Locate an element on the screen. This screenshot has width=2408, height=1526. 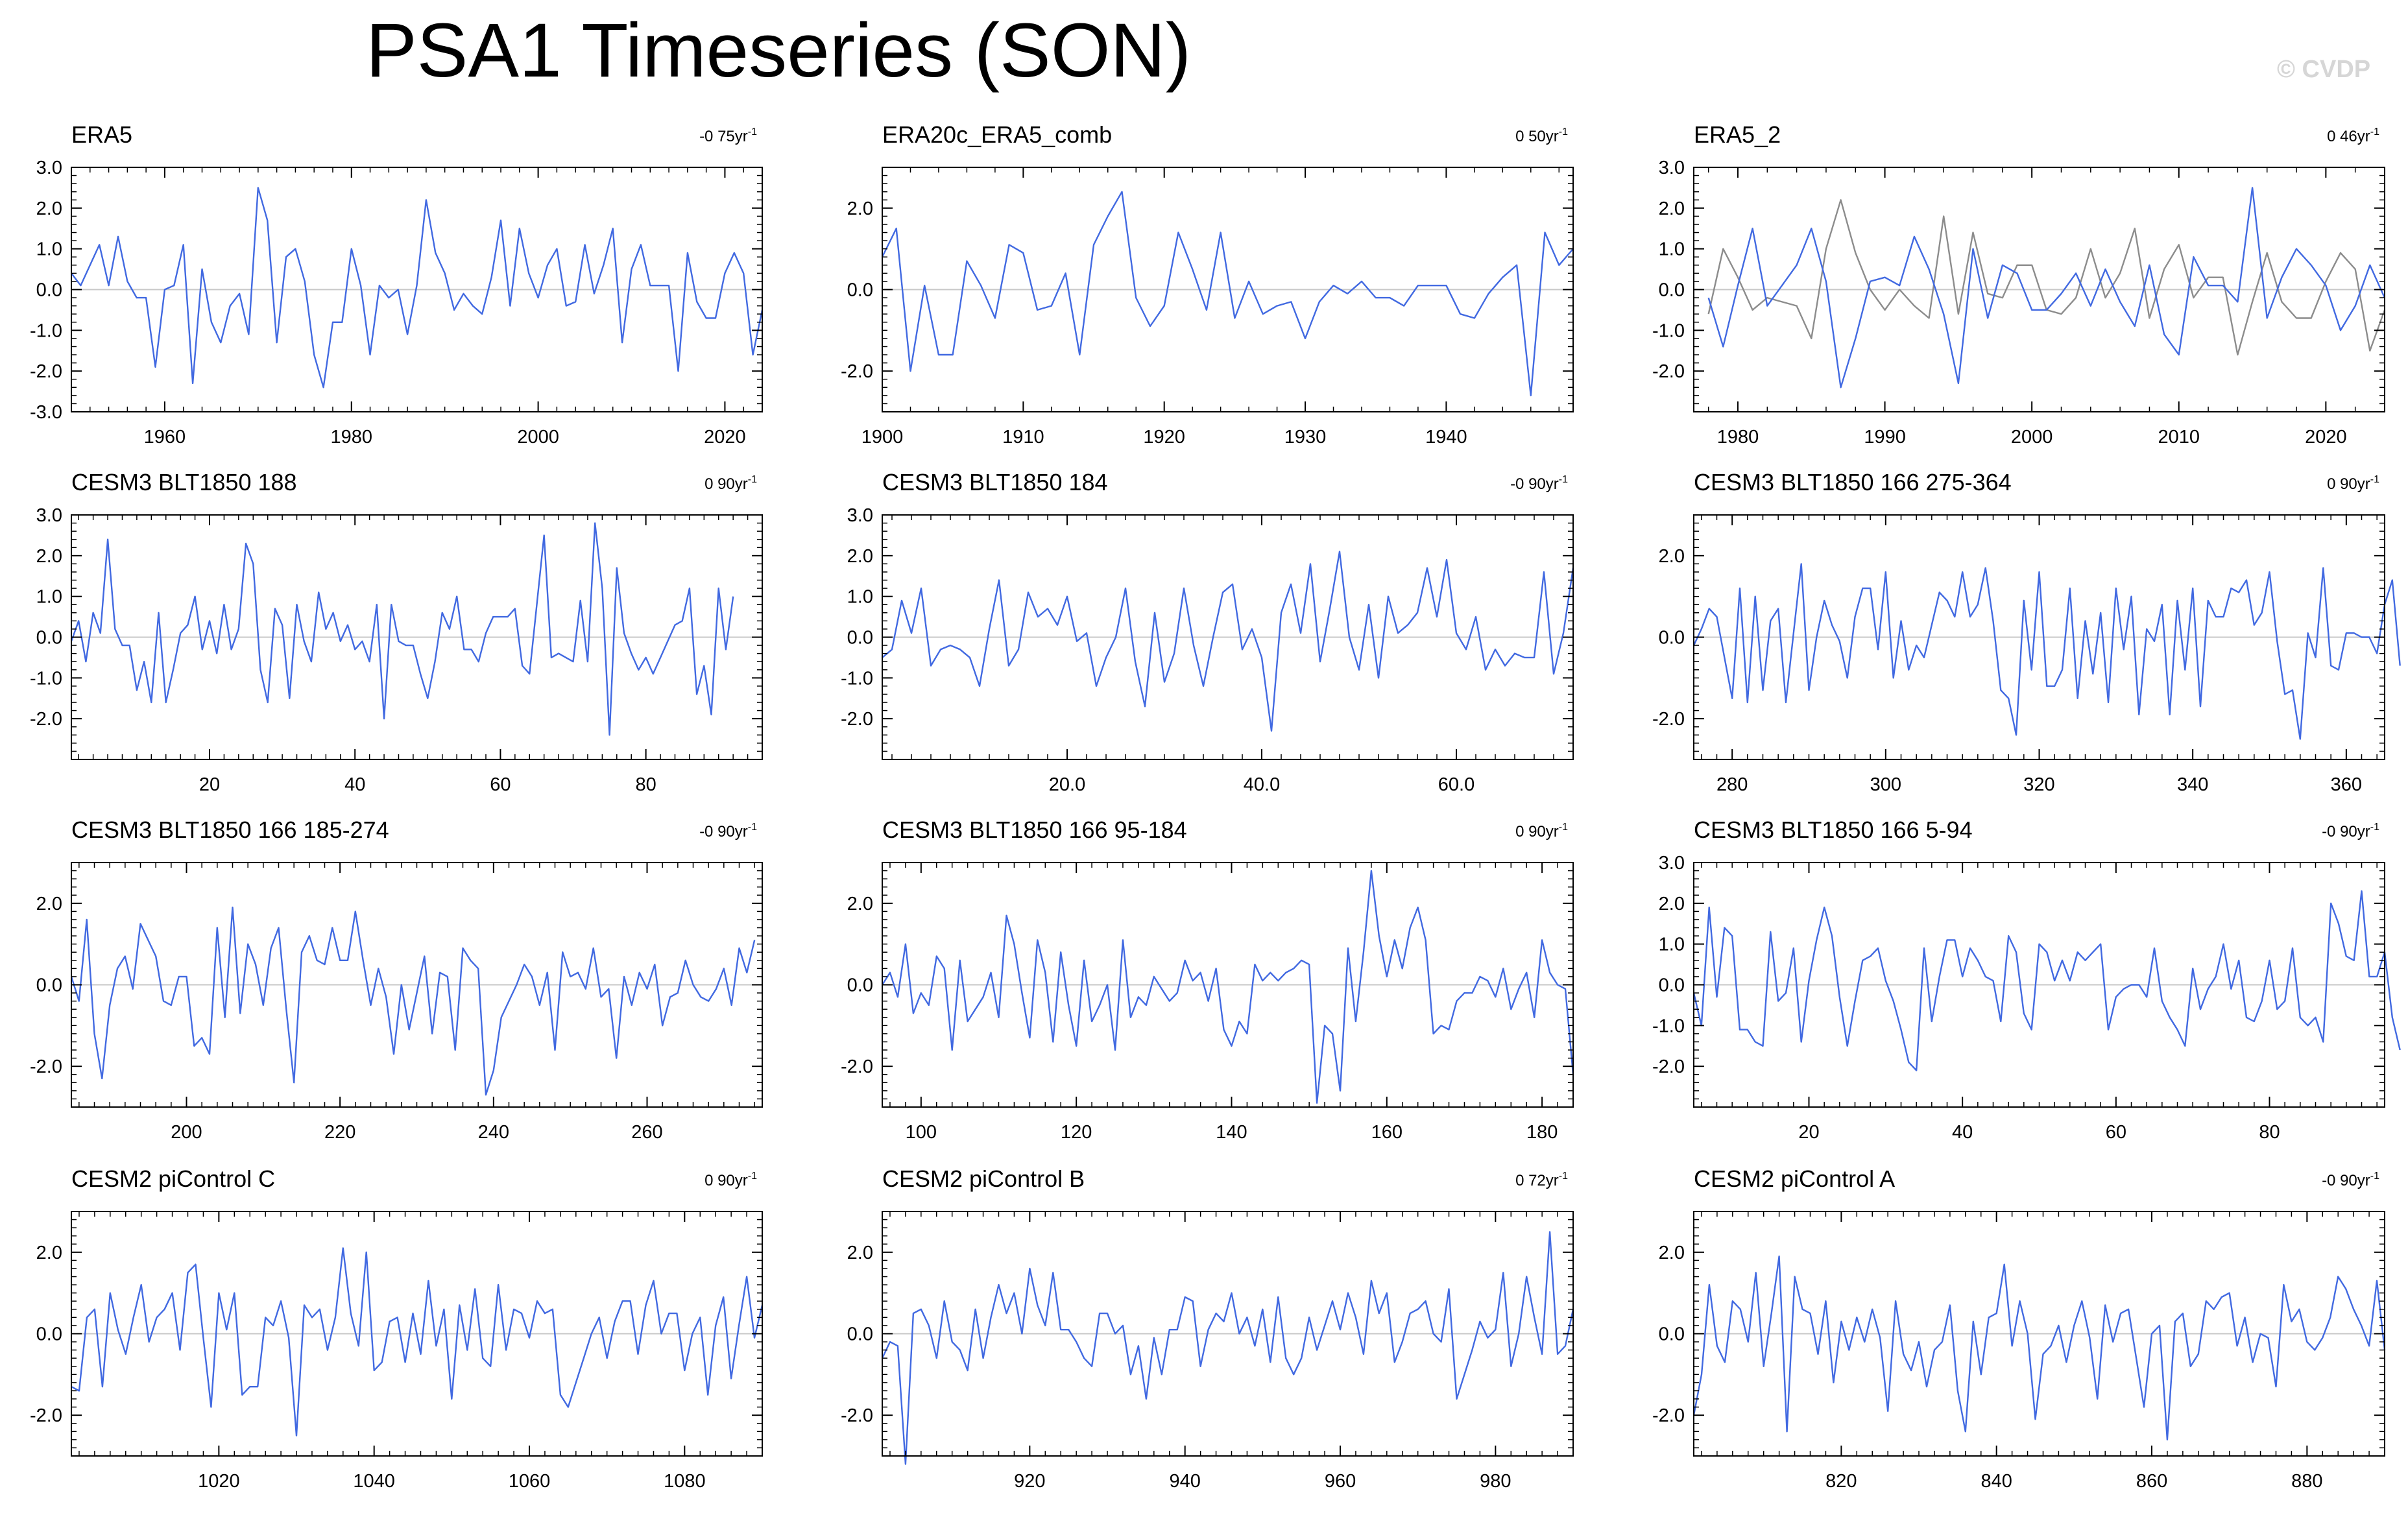
x-tick-label: 1900 is located at coordinates (882, 437).